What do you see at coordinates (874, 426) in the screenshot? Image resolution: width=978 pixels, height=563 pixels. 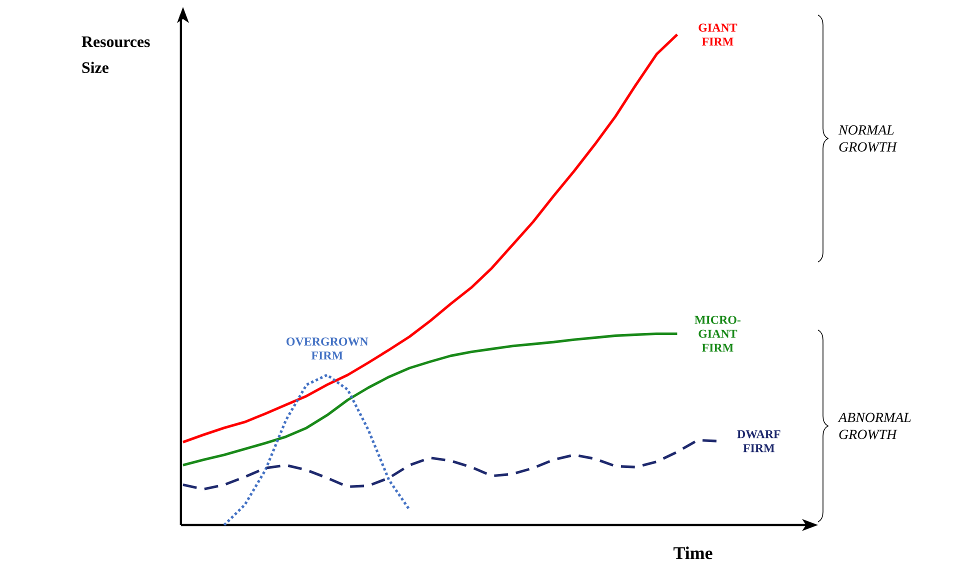 I see `text: ABNORMAL GROWTH` at bounding box center [874, 426].